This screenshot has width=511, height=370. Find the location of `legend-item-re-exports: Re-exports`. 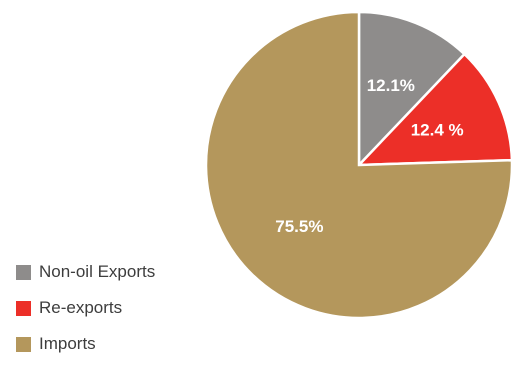

legend-item-re-exports: Re-exports is located at coordinates (85, 308).